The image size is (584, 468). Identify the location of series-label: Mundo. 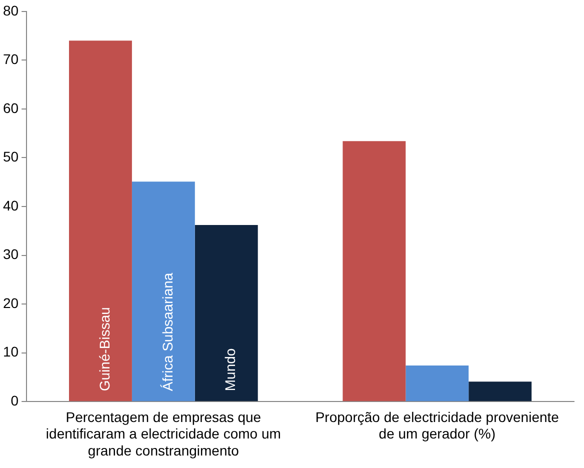
(230, 370).